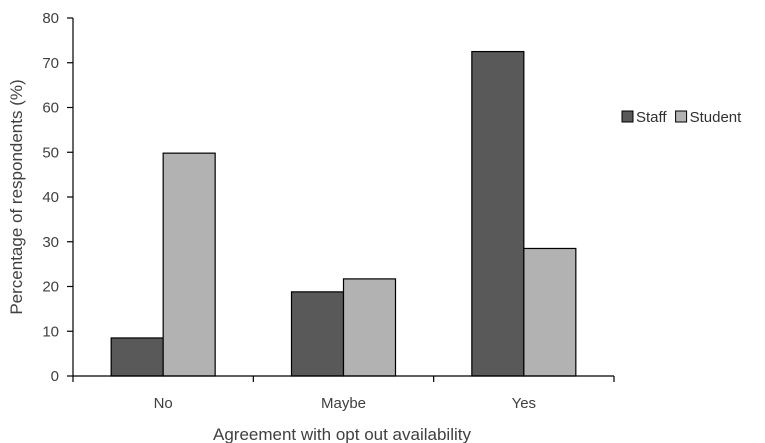 The height and width of the screenshot is (443, 765). Describe the element at coordinates (627, 116) in the screenshot. I see `legend-swatch-staff` at that location.